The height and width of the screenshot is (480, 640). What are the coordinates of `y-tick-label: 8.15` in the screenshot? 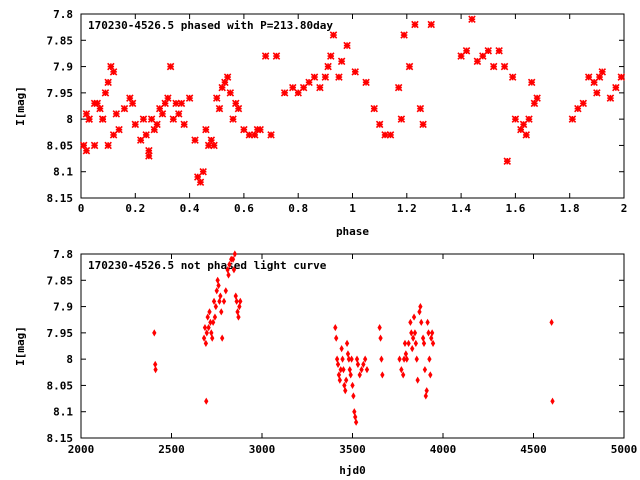 It's located at (60, 198).